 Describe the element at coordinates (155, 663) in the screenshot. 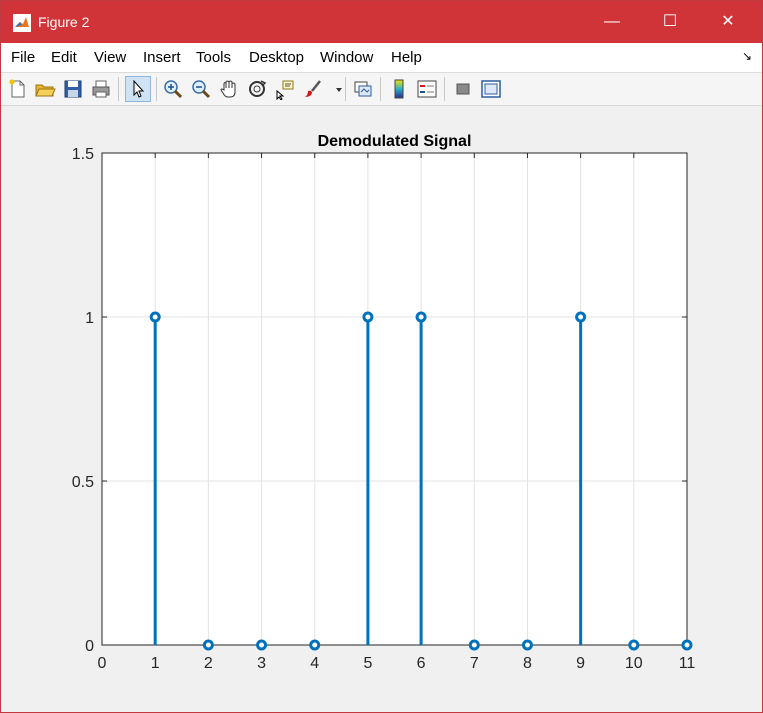

I see `x-tick-label: 1` at that location.